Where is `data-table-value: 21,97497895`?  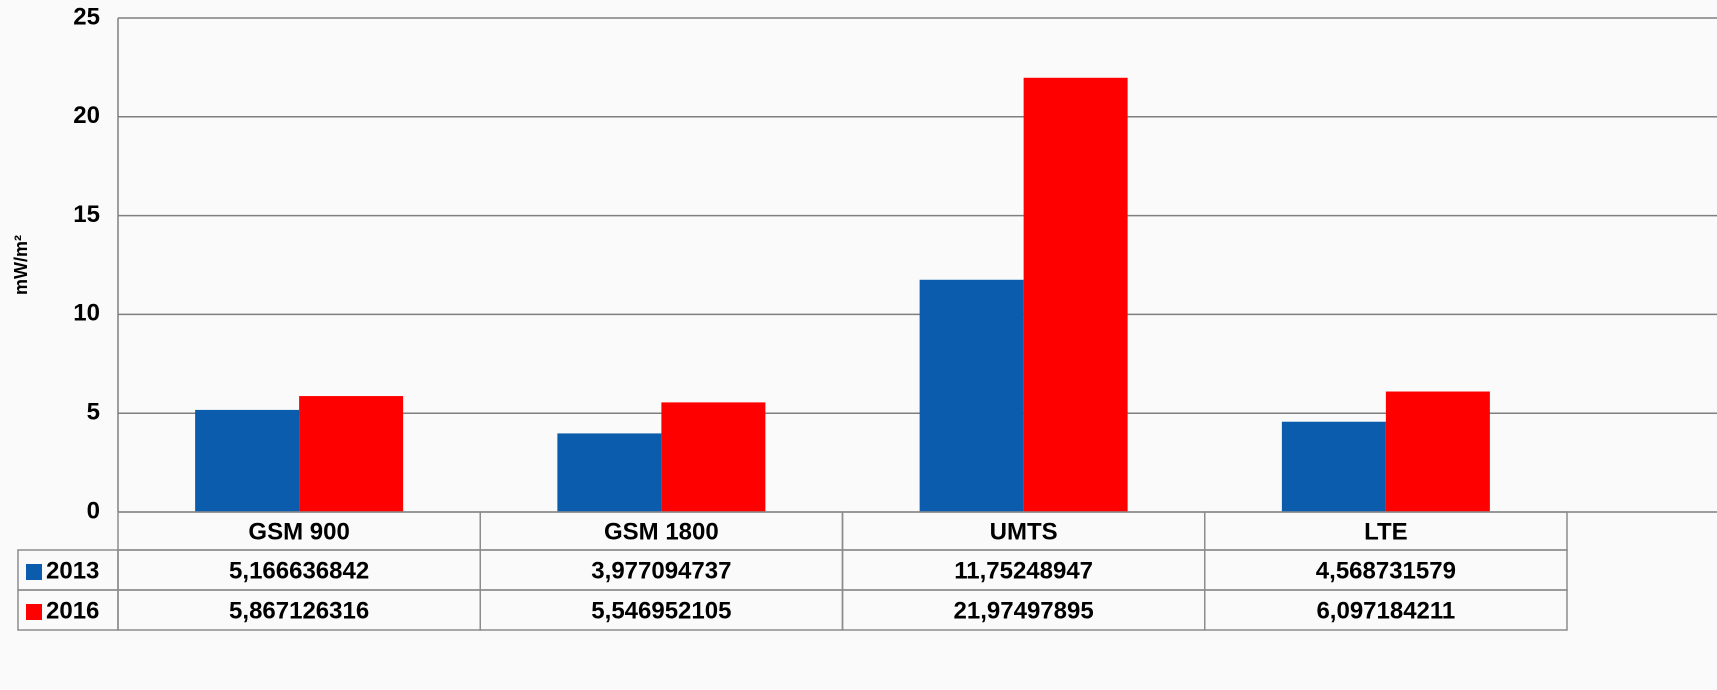 data-table-value: 21,97497895 is located at coordinates (1024, 610).